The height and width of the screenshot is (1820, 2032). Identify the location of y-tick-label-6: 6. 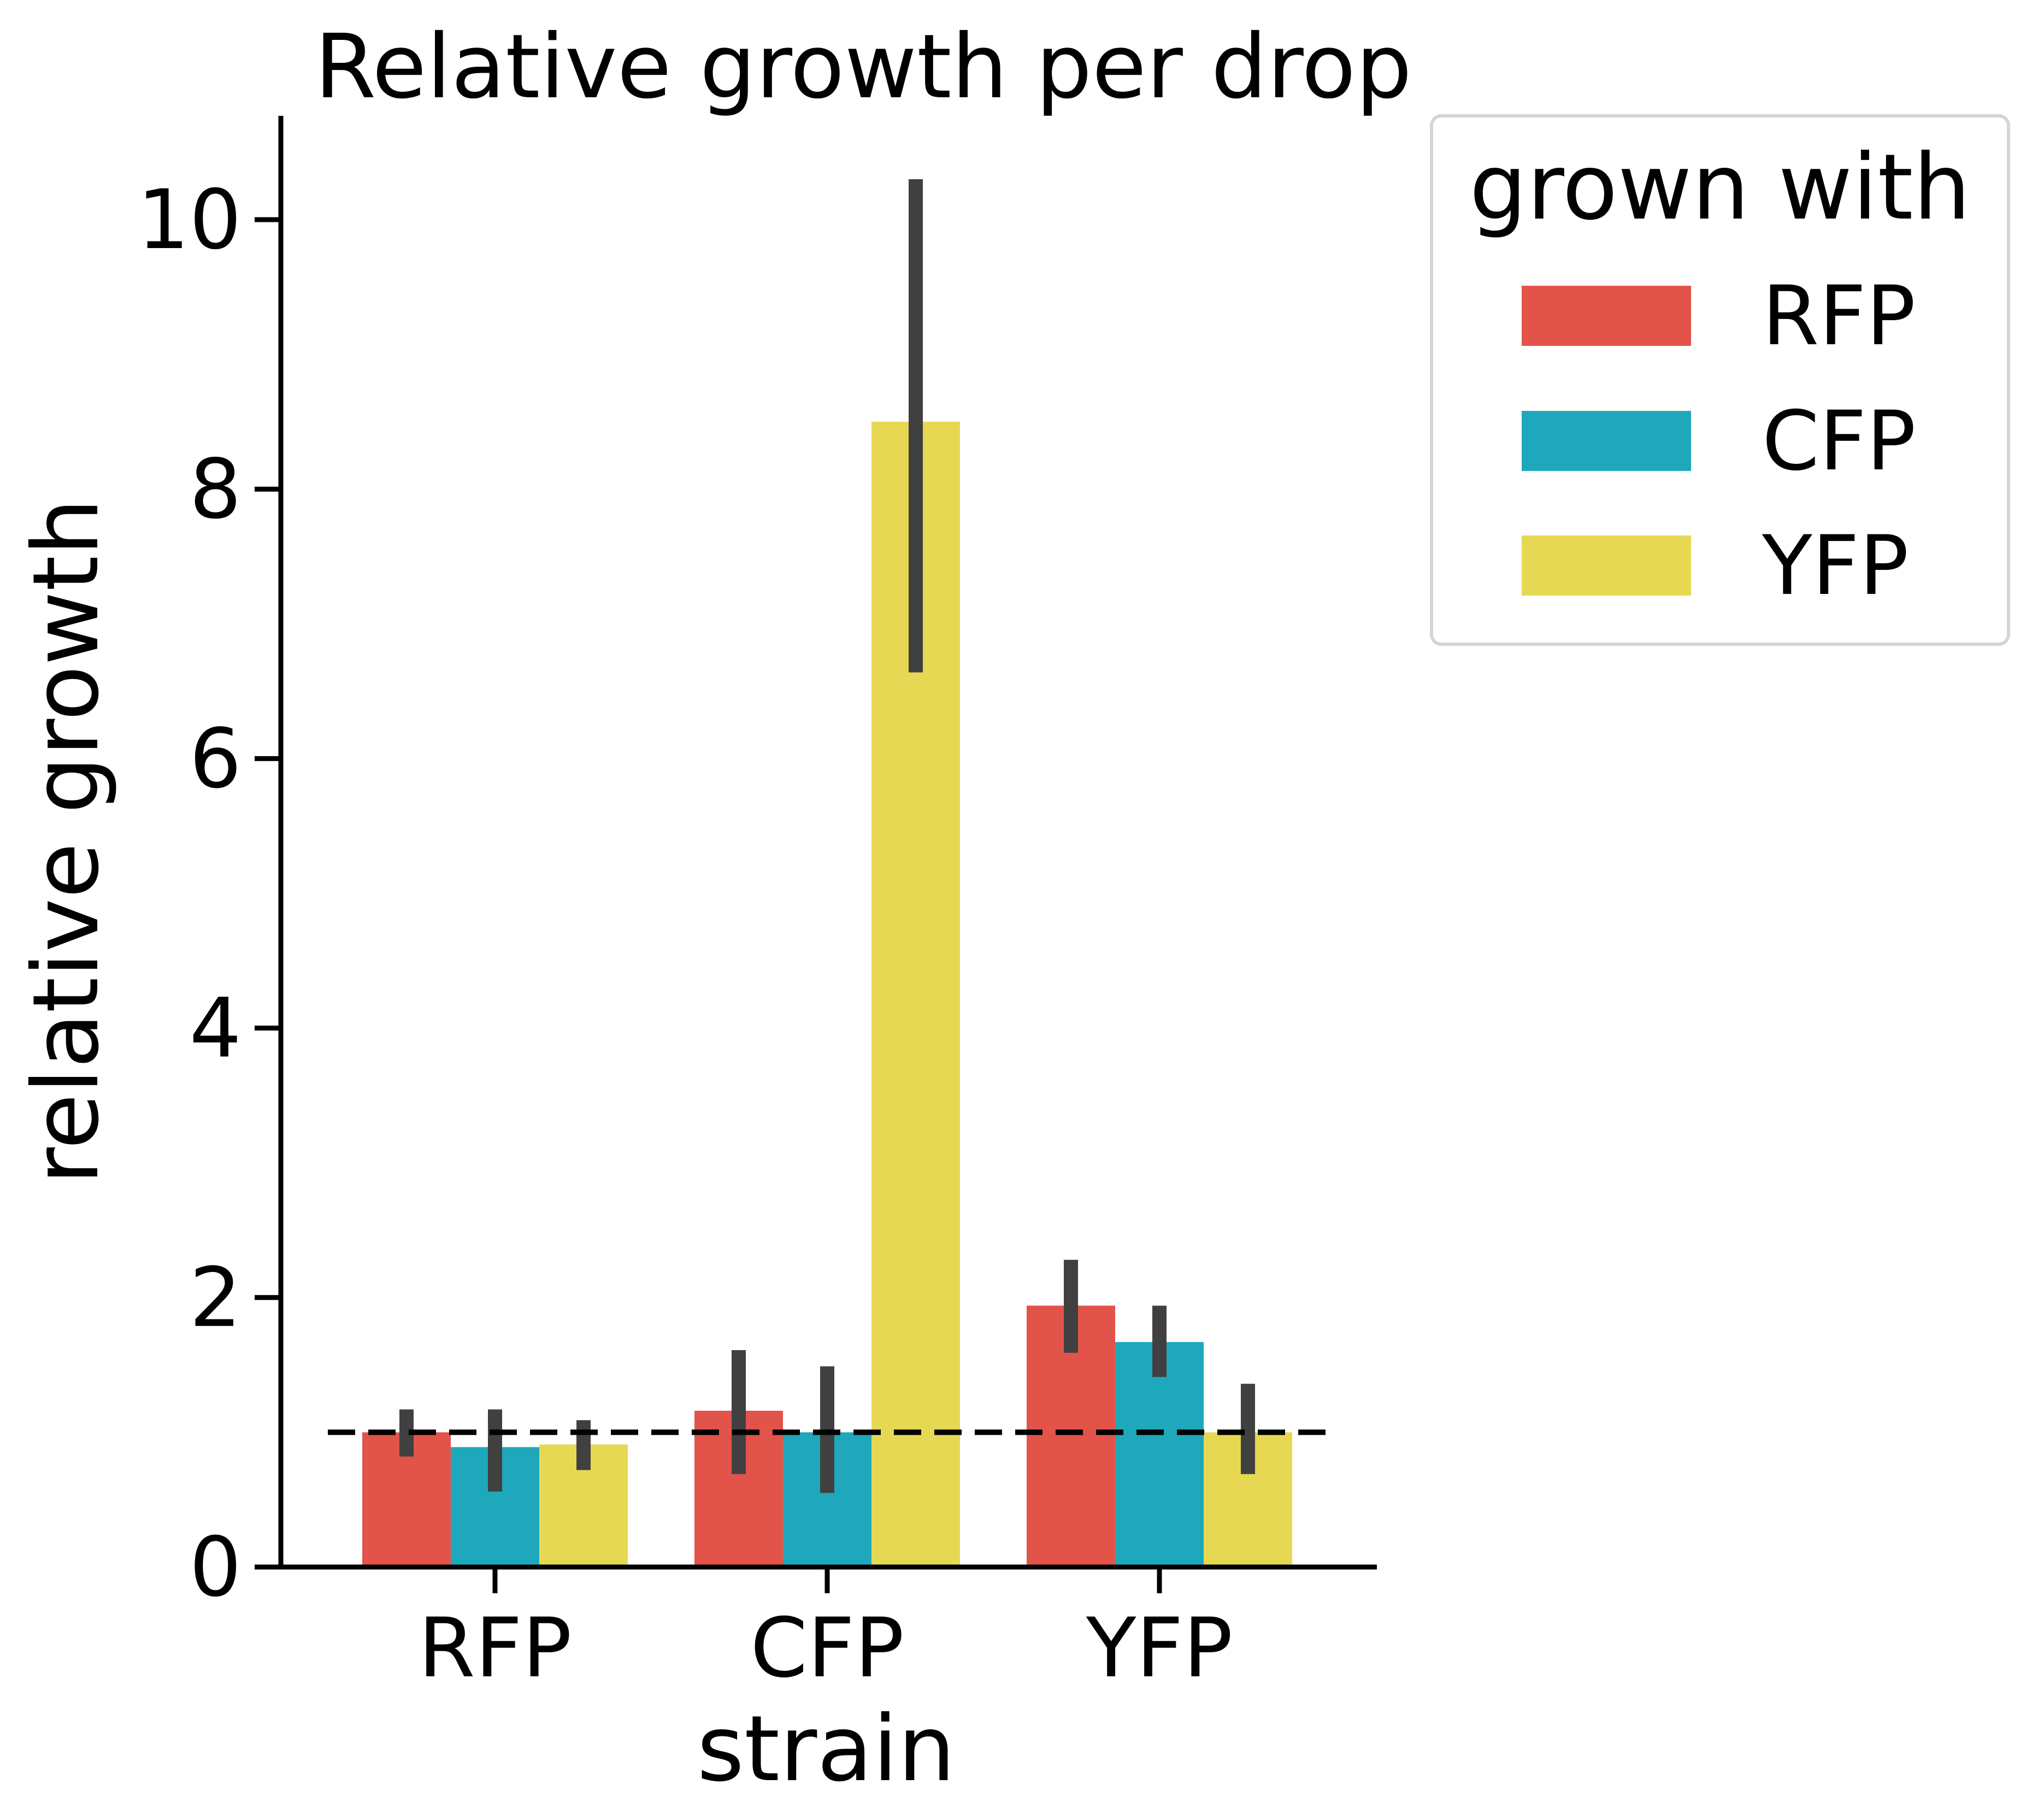
(216, 758).